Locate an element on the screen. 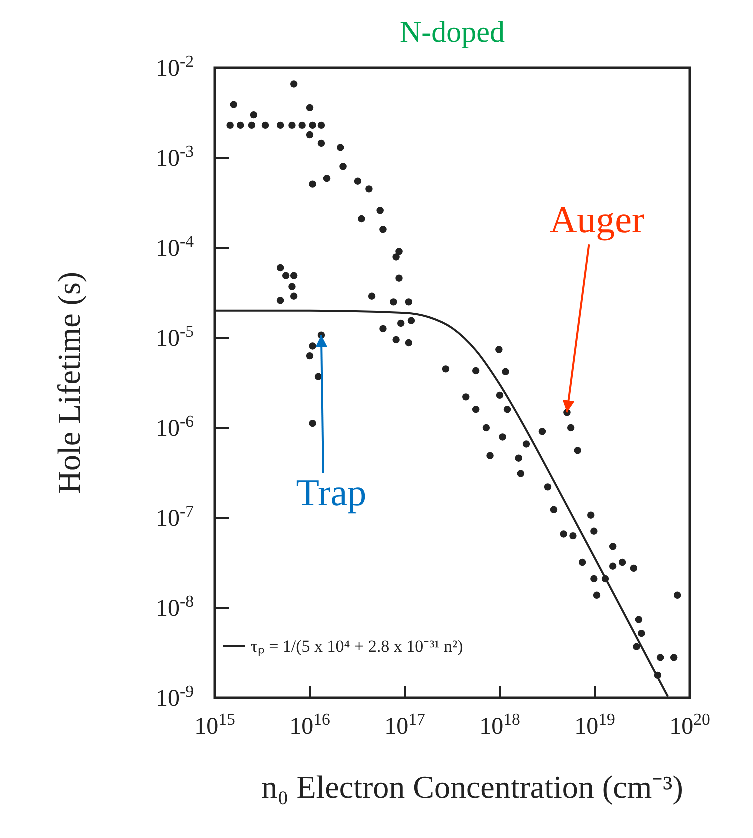 Image resolution: width=753 pixels, height=838 pixels. y-axis-title: Hole Lifetime (s) is located at coordinates (69, 383).